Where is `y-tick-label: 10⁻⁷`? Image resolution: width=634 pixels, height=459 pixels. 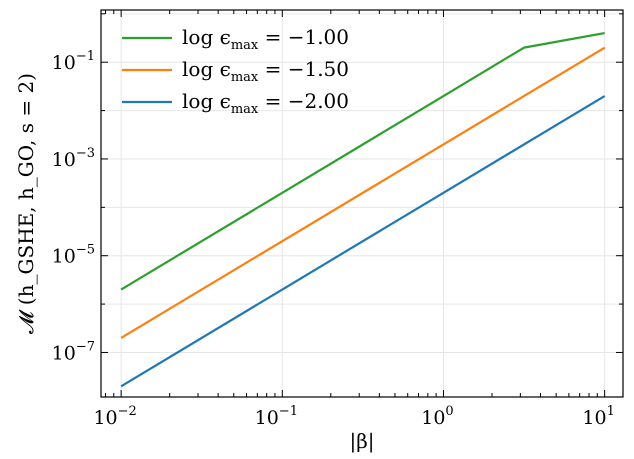
y-tick-label: 10⁻⁷ is located at coordinates (73, 351).